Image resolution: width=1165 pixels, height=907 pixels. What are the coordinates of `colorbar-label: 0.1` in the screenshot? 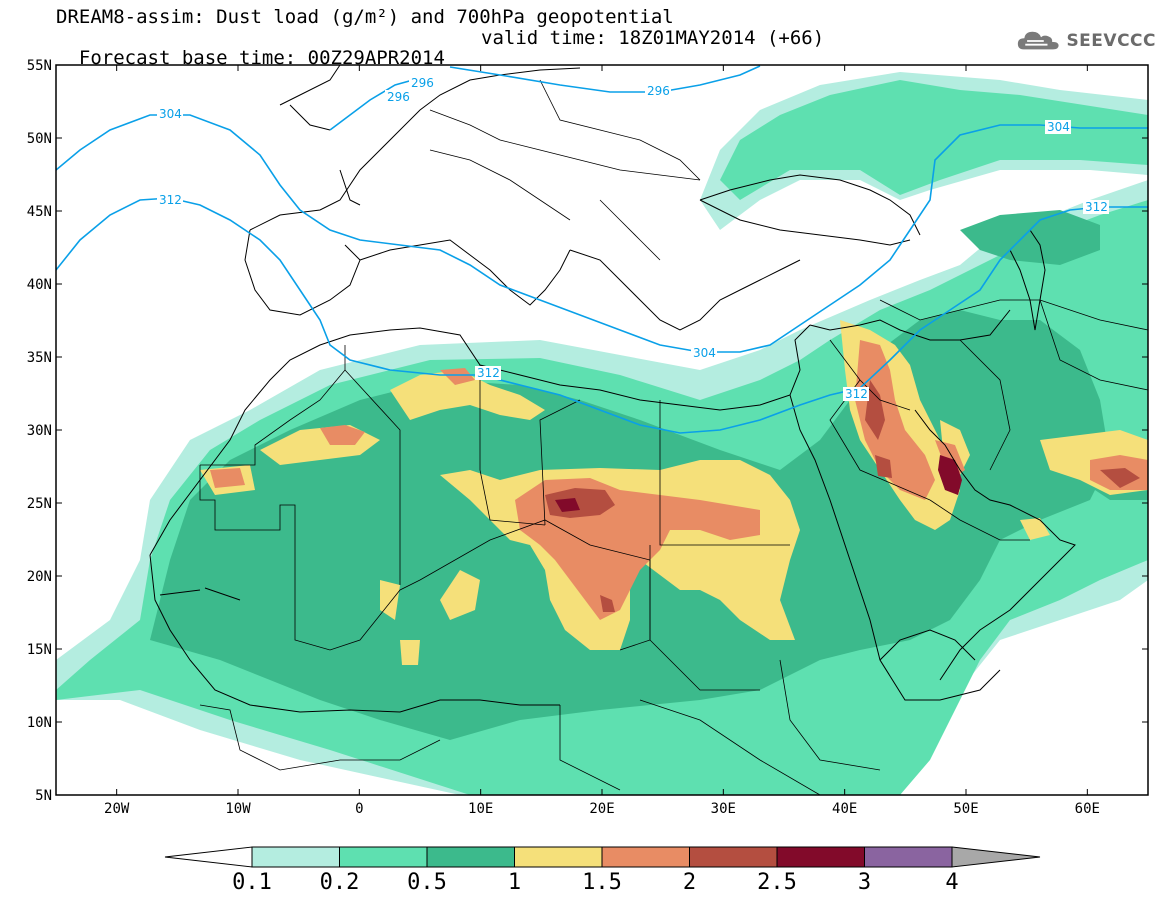 It's located at (252, 882).